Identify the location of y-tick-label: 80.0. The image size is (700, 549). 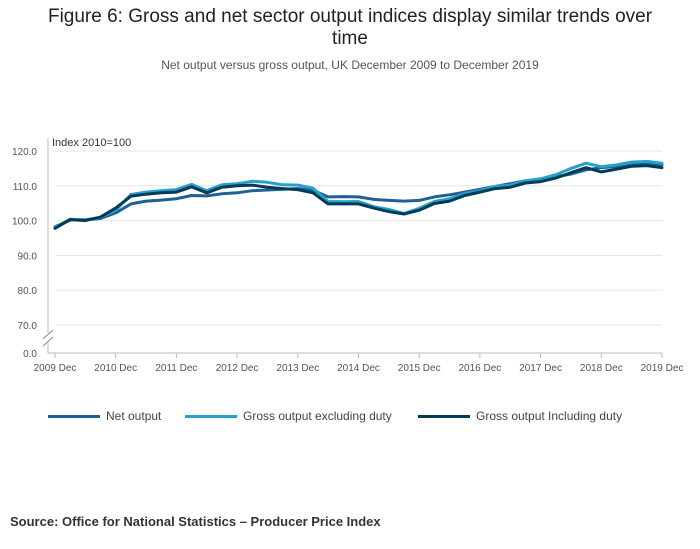
(28, 291).